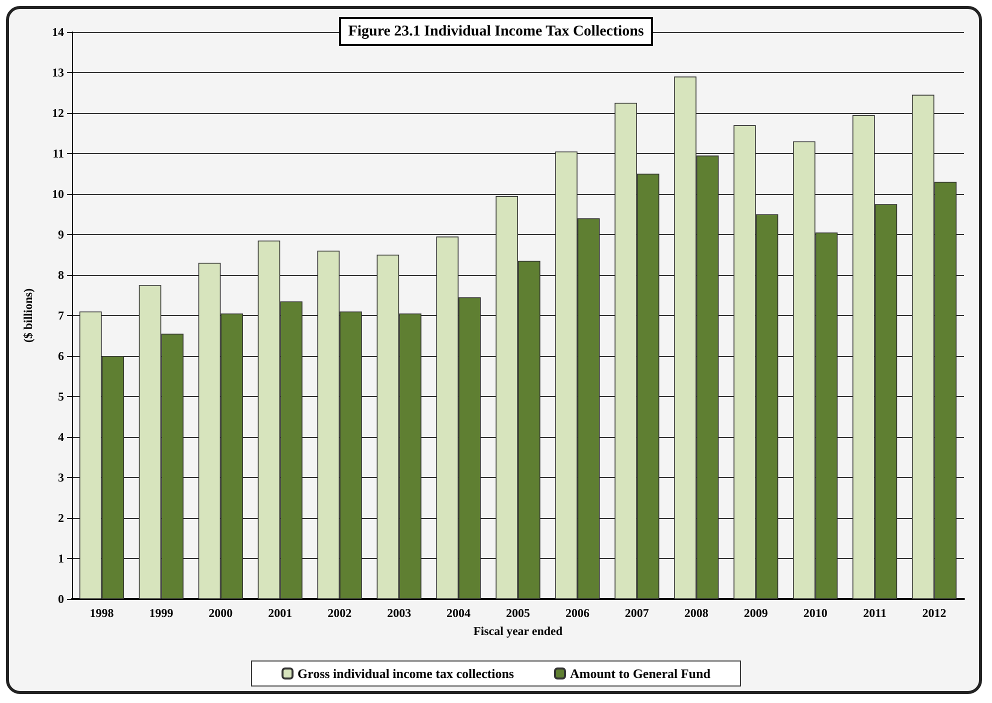  I want to click on x-tick-label: 2005, so click(518, 613).